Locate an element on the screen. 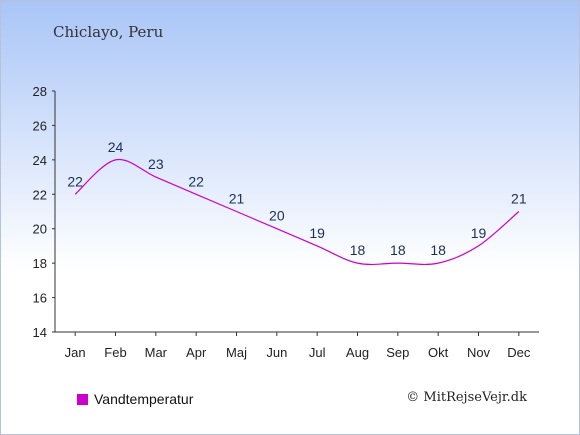 This screenshot has height=435, width=580. y-tick-label: 18 is located at coordinates (40, 263).